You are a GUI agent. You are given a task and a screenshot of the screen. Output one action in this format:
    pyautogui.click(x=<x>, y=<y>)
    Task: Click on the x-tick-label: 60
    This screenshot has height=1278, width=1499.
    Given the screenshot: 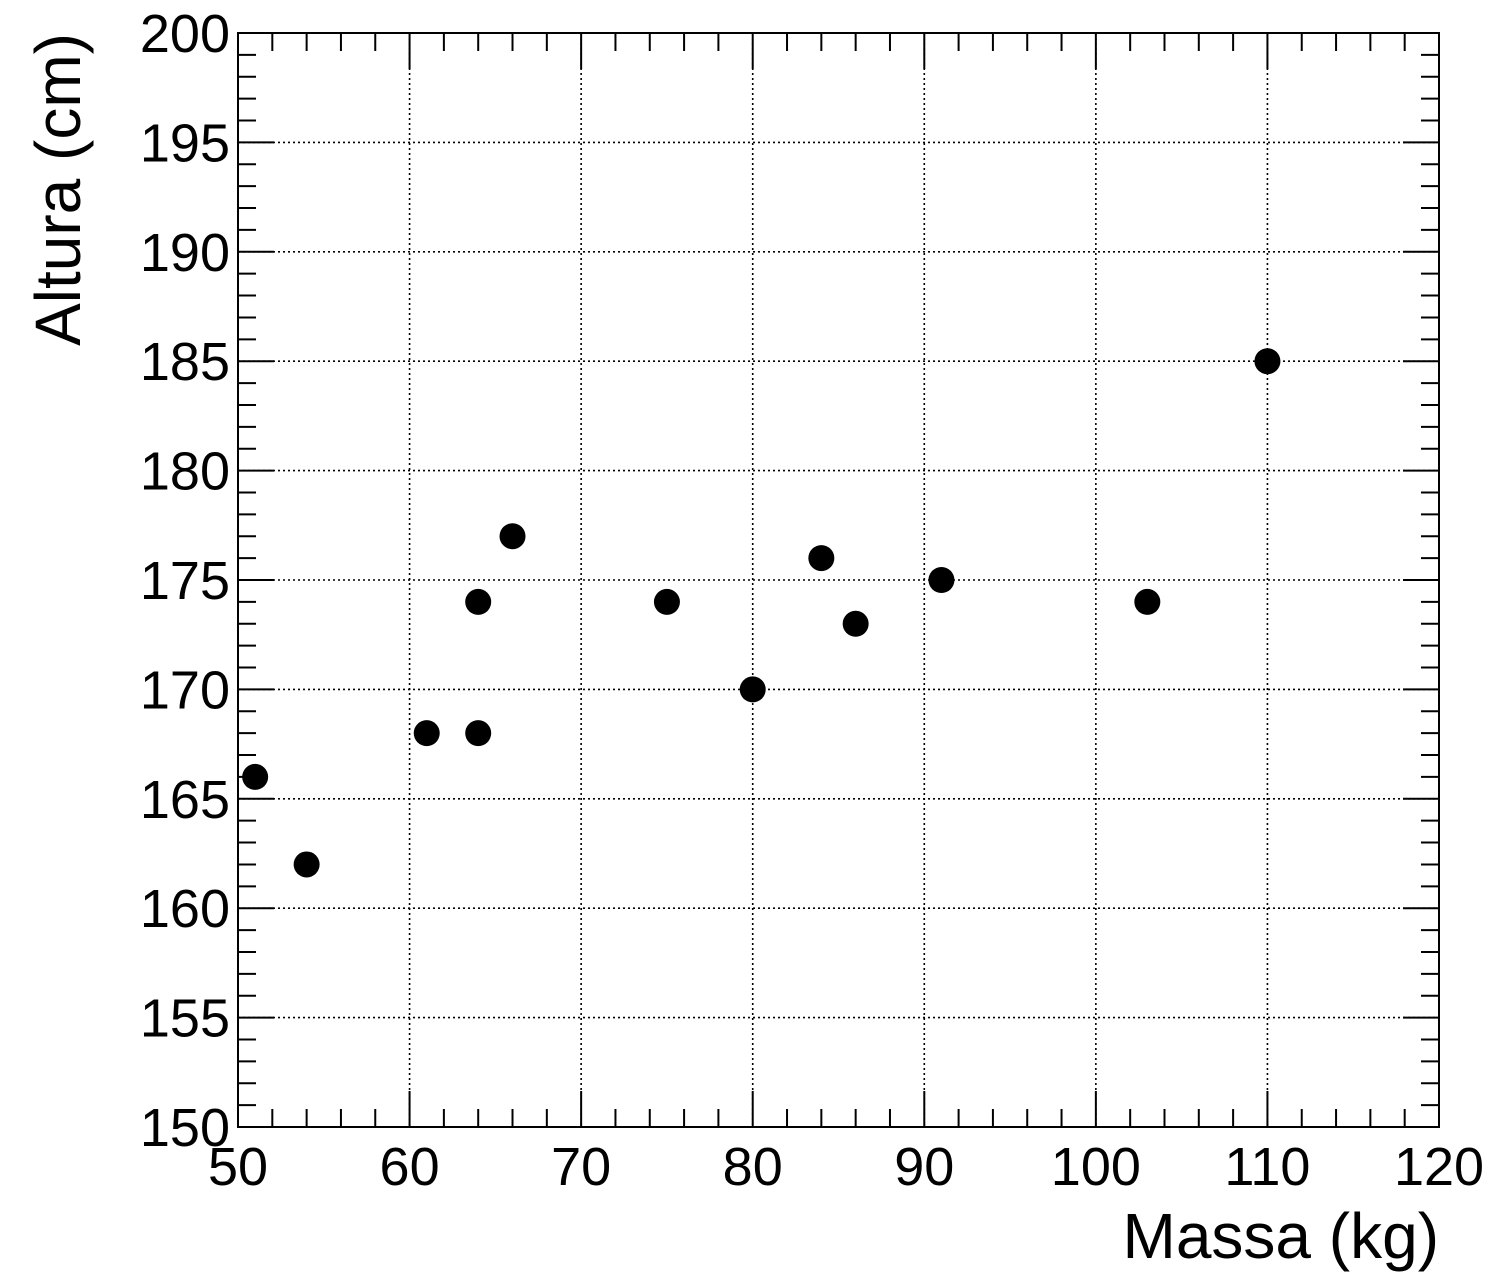 What is the action you would take?
    pyautogui.click(x=410, y=1167)
    